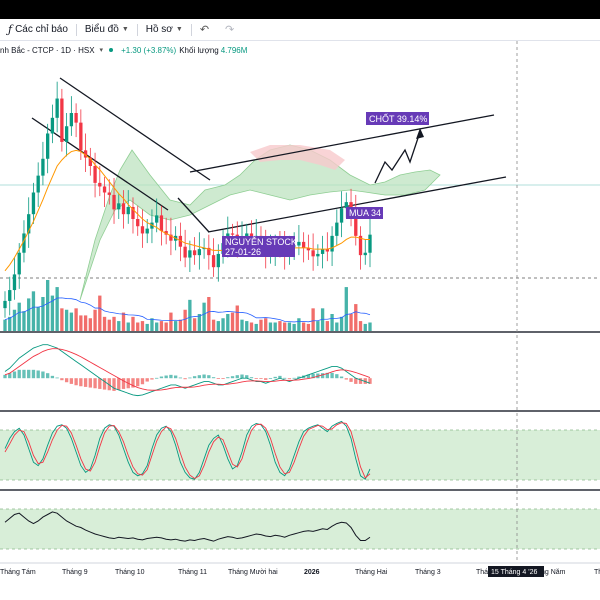 The width and height of the screenshot is (600, 600). Describe the element at coordinates (192, 572) in the screenshot. I see `x-tick-label: Tháng 11` at that location.